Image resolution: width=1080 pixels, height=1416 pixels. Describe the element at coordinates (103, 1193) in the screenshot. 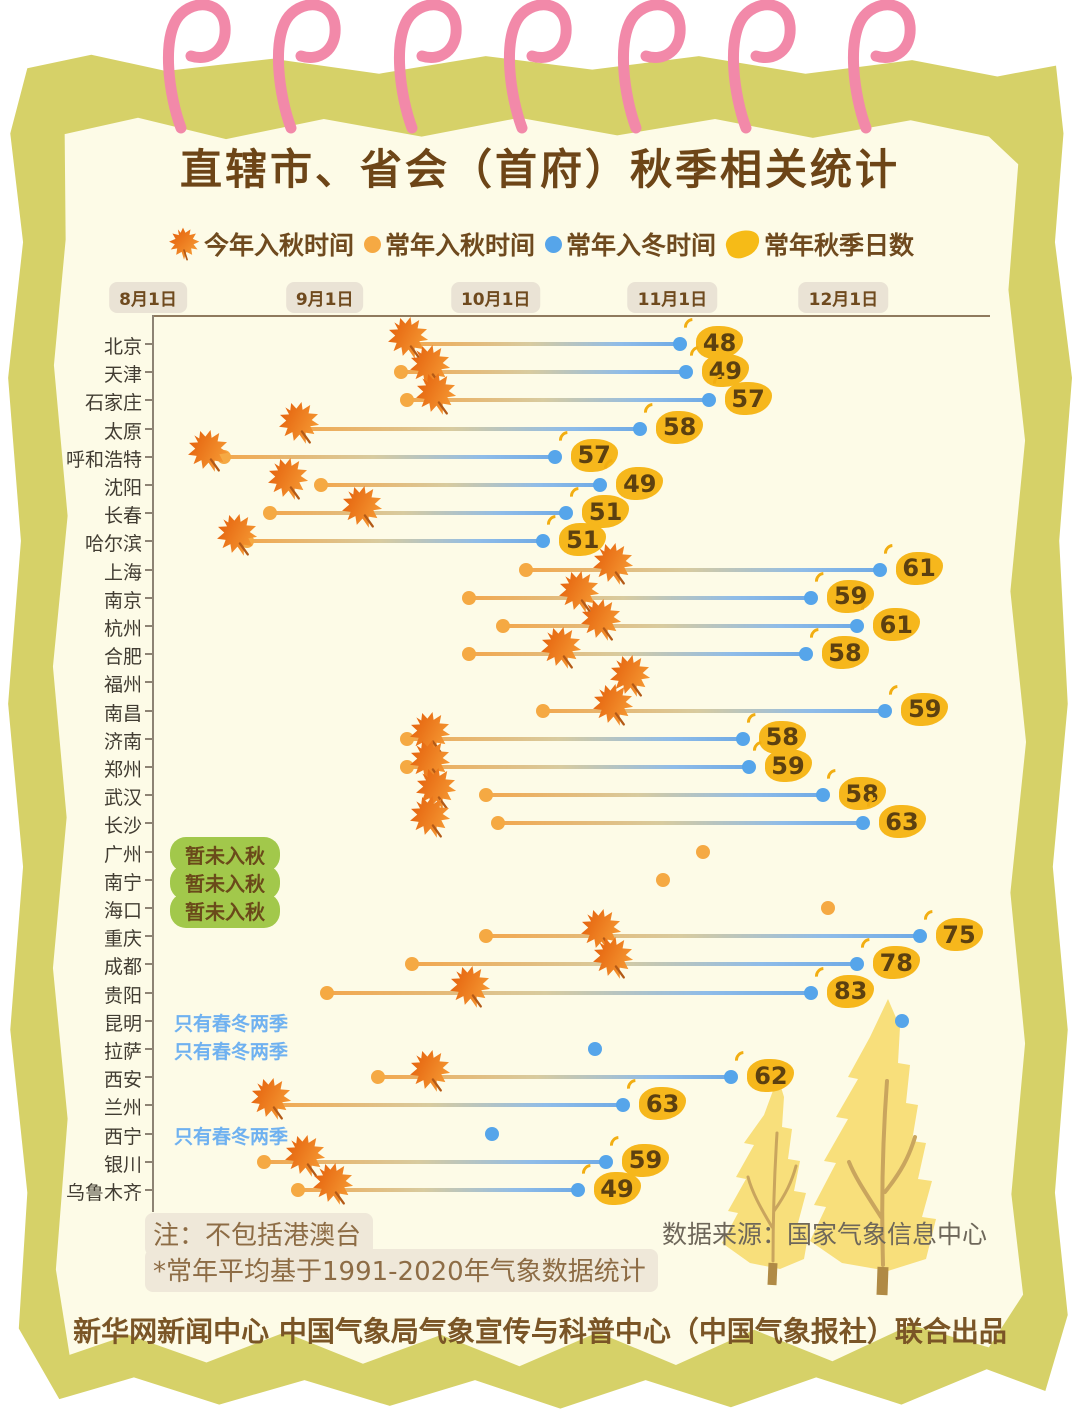

I see `row-label-乌鲁木齐: 乌鲁木齐` at that location.